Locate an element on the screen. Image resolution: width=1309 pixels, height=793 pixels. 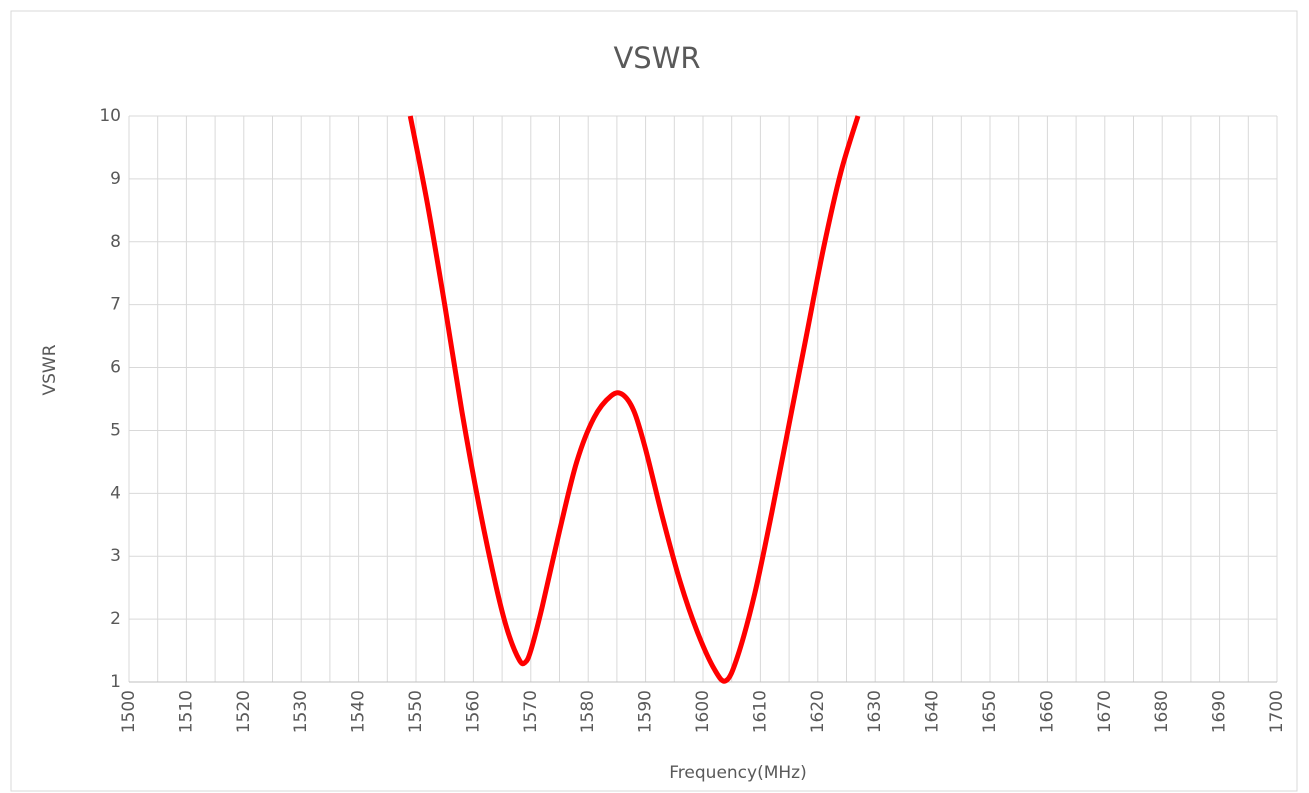
x-tick-label: 1700 is located at coordinates (1277, 711).